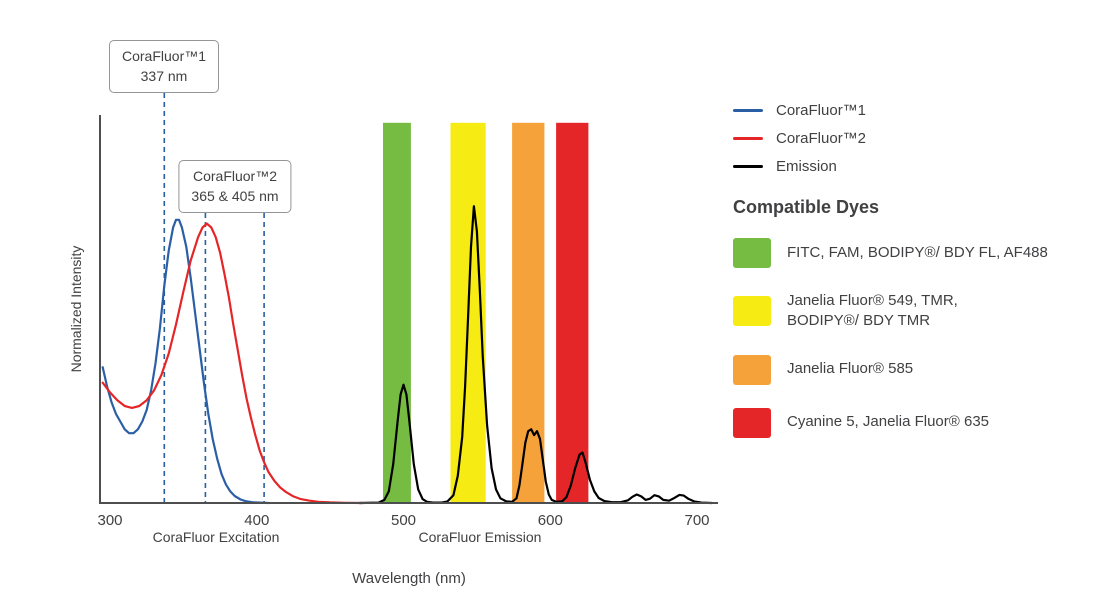 The width and height of the screenshot is (1110, 612). I want to click on callout-corafluor1: CoraFluor™1 337 nm, so click(164, 67).